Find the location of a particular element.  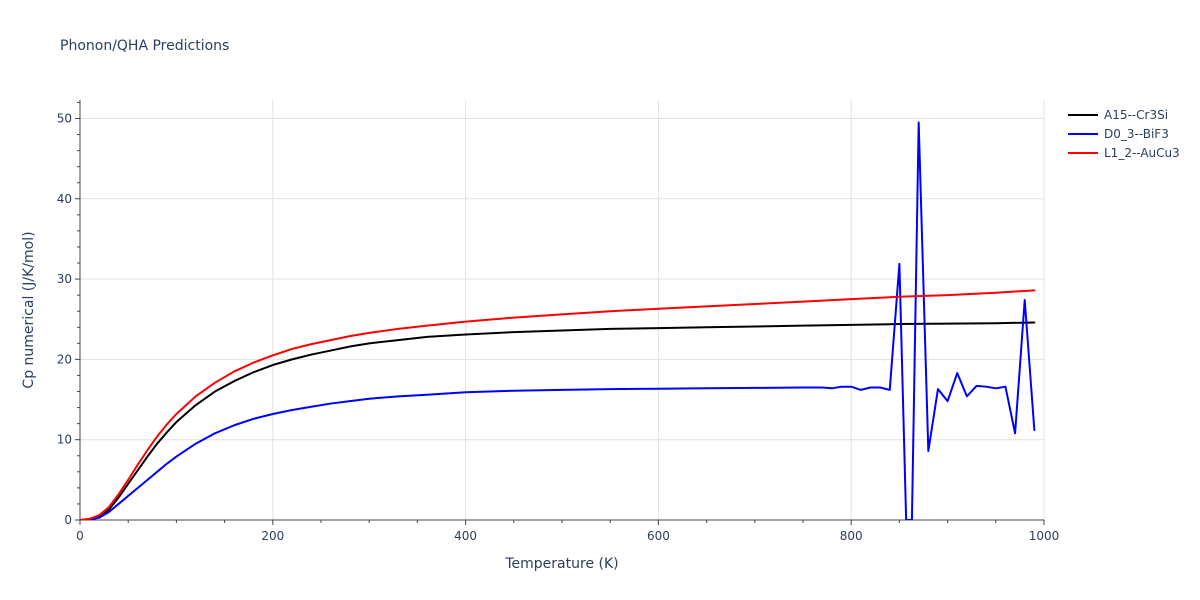

y-tick-label: 40 is located at coordinates (64, 199).